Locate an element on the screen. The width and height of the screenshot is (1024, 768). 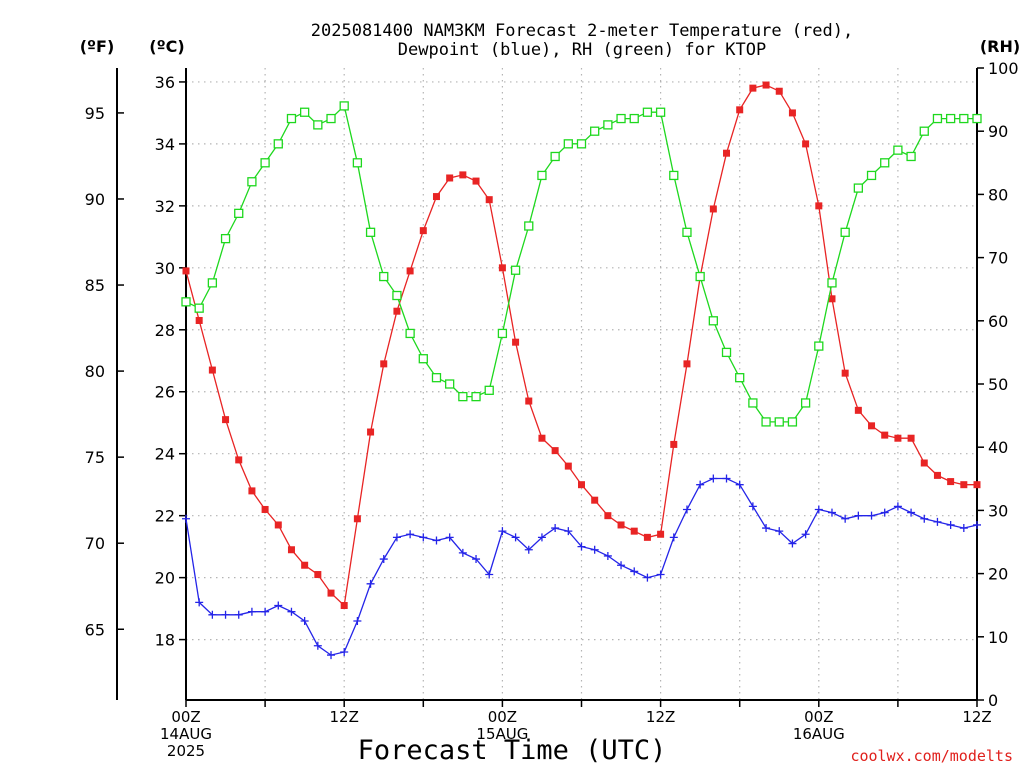
x-tick-label: 16AUG is located at coordinates (819, 734).